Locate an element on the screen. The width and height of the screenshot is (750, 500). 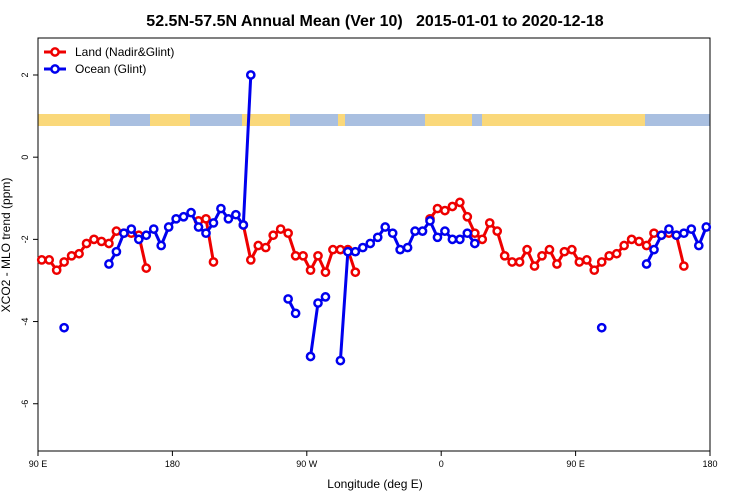
y-tick-label: -2 is located at coordinates (25, 239).